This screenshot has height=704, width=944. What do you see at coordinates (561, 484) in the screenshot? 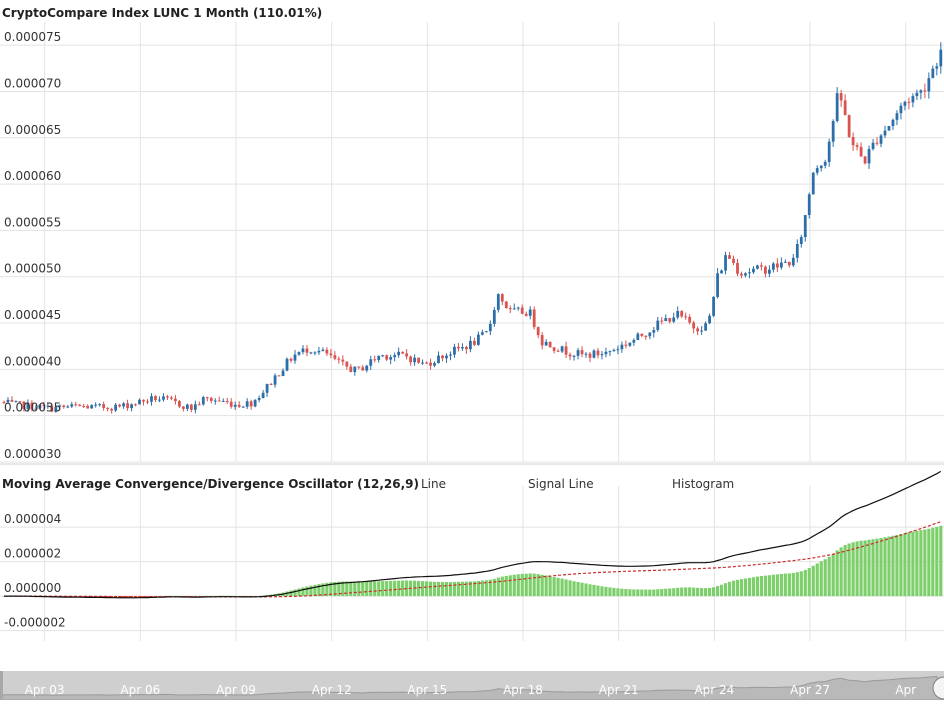
I see `legend-signal-line: Signal Line` at bounding box center [561, 484].